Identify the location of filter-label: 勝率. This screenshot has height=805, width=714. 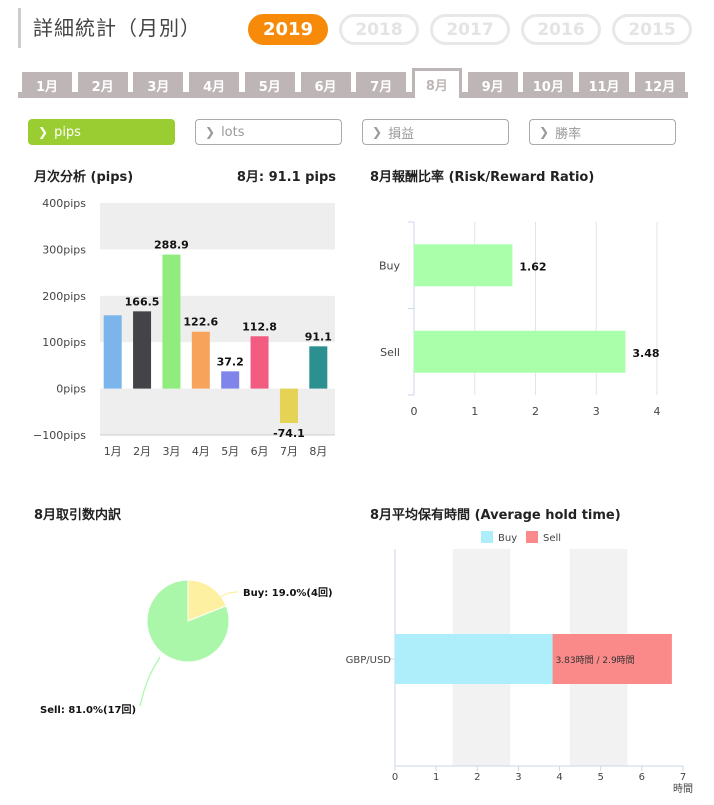
(568, 134).